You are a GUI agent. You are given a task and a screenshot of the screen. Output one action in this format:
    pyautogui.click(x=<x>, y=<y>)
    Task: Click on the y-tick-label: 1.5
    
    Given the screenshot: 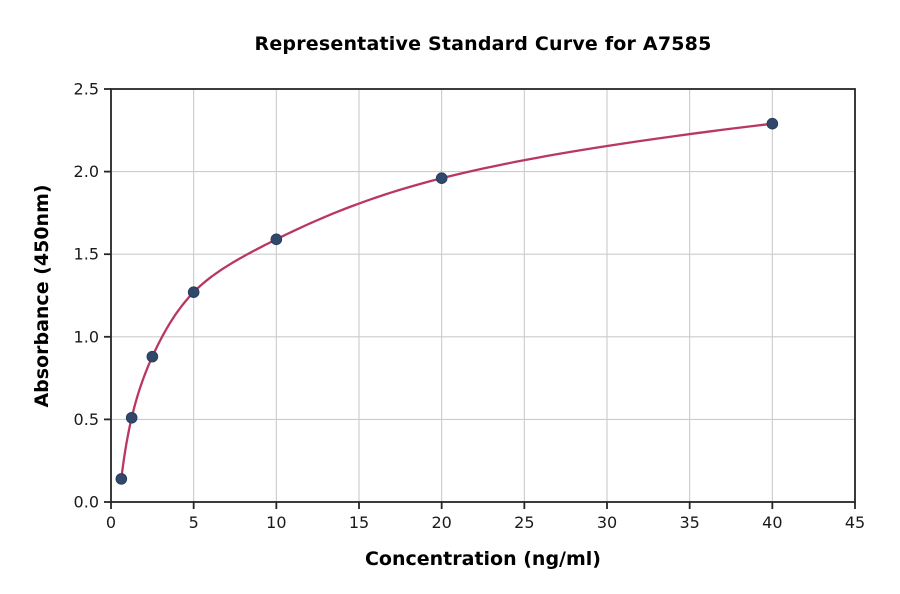 What is the action you would take?
    pyautogui.click(x=86, y=254)
    